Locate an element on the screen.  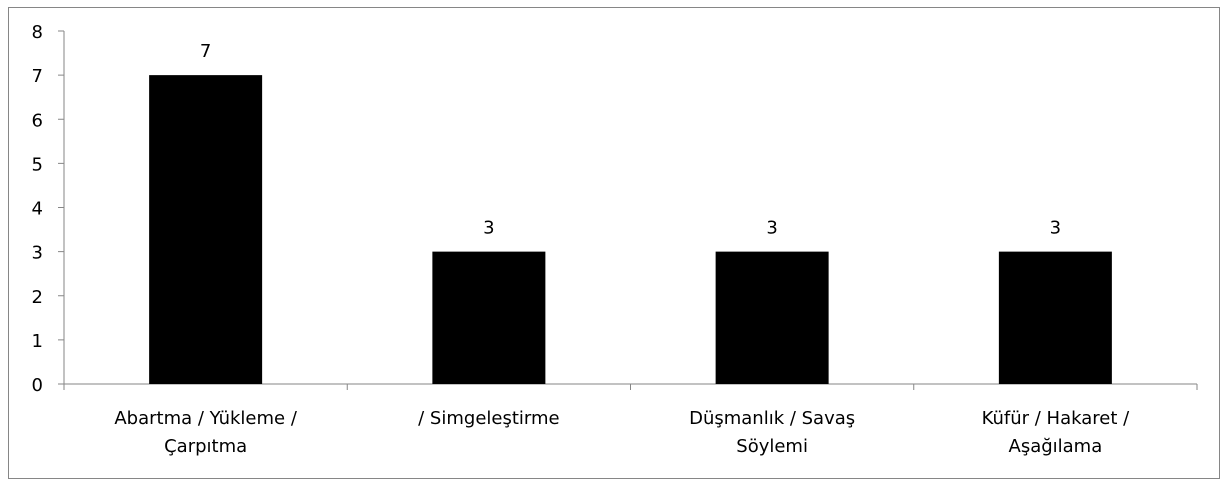
y-tick-label: 7 is located at coordinates (37, 76).